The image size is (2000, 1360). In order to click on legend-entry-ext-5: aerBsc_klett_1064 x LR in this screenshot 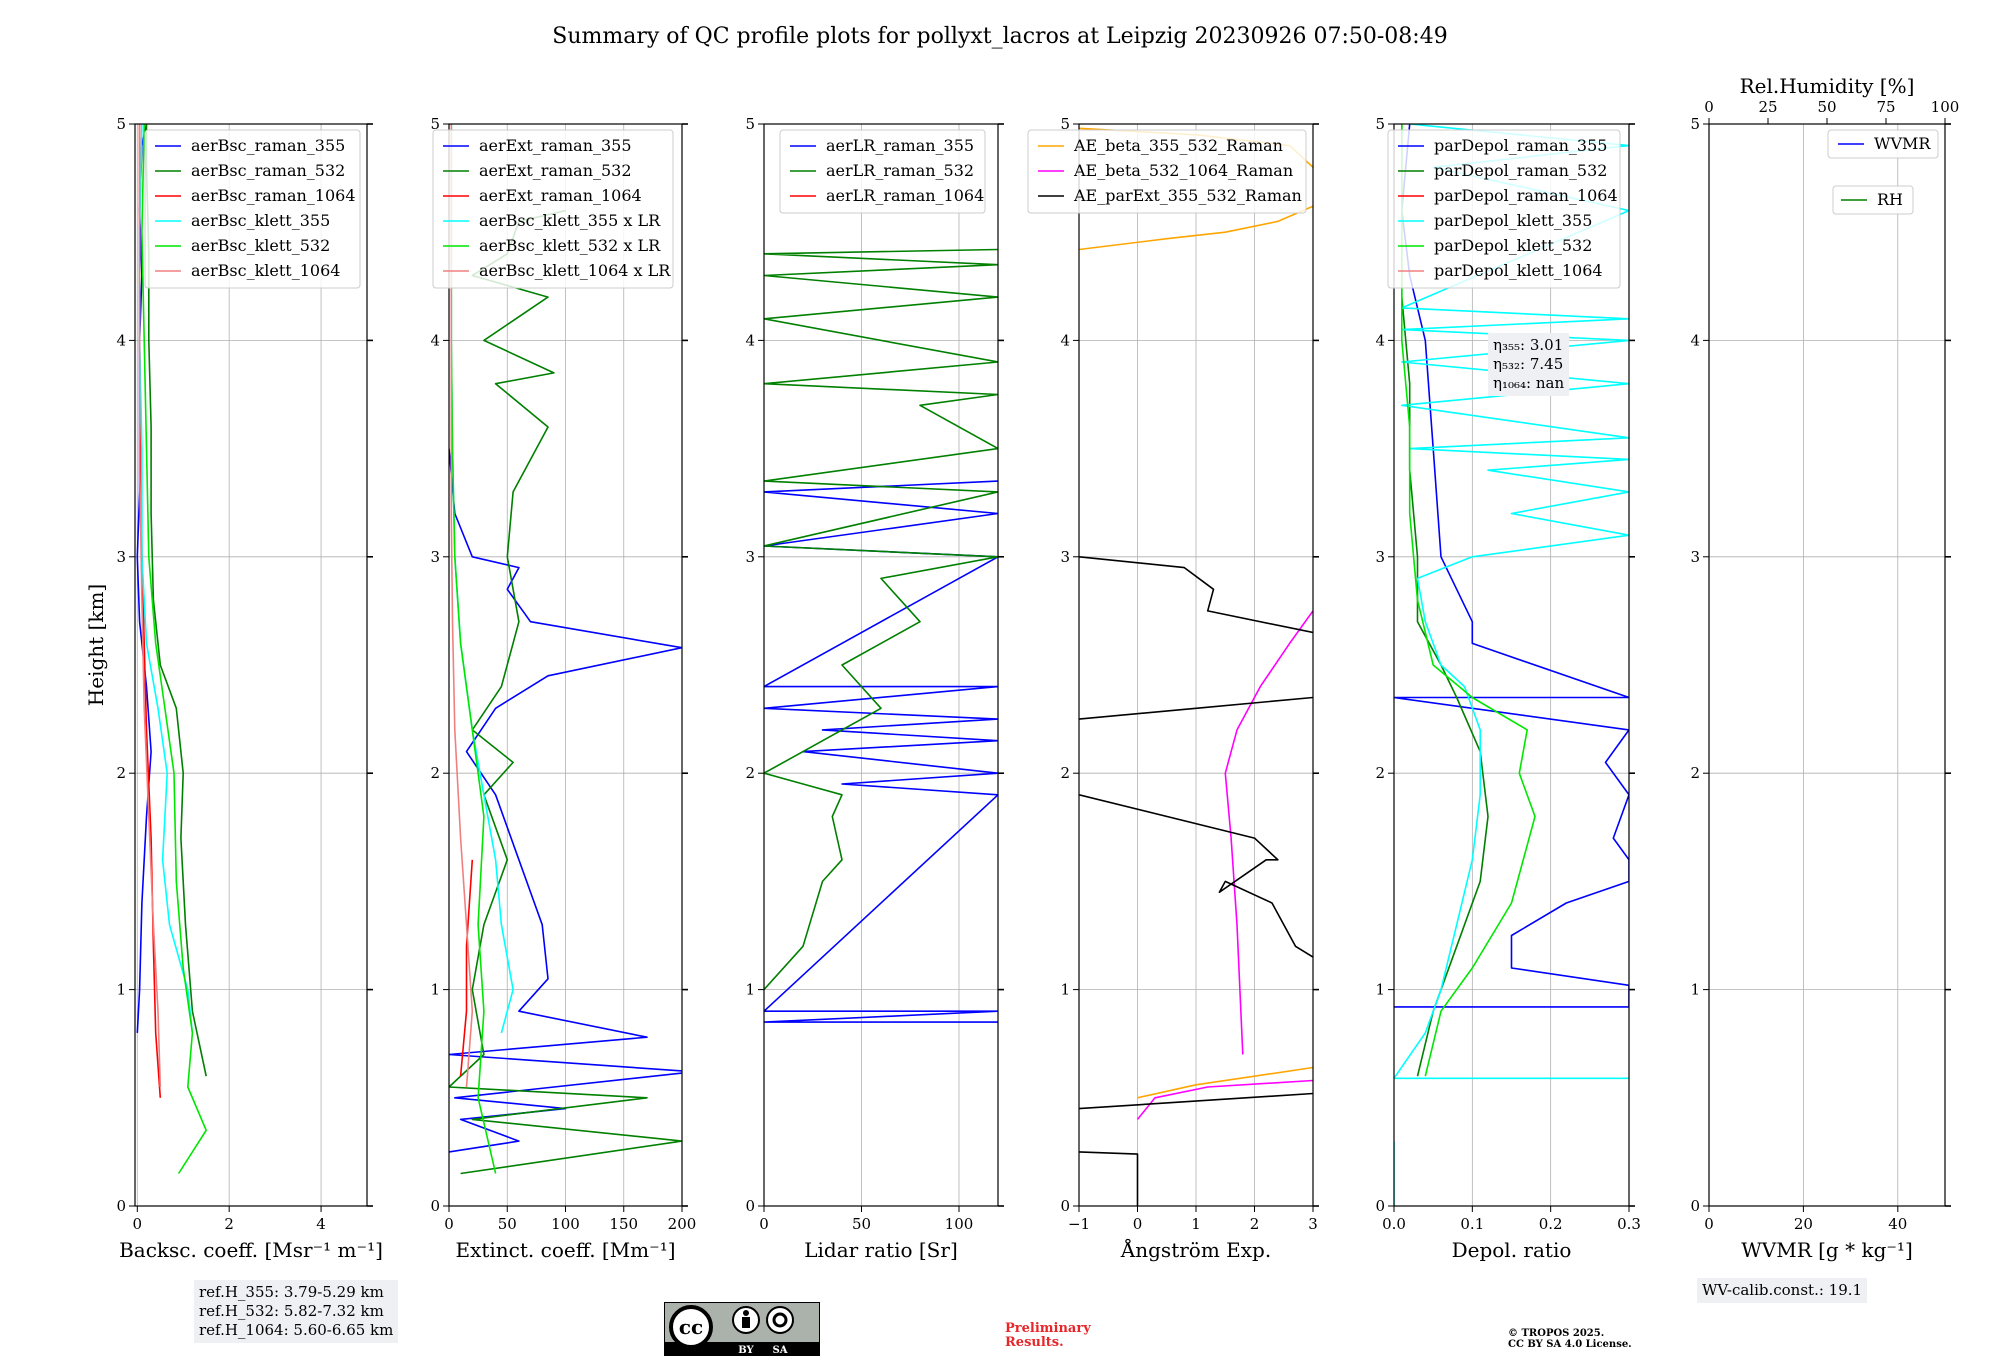, I will do `click(575, 270)`.